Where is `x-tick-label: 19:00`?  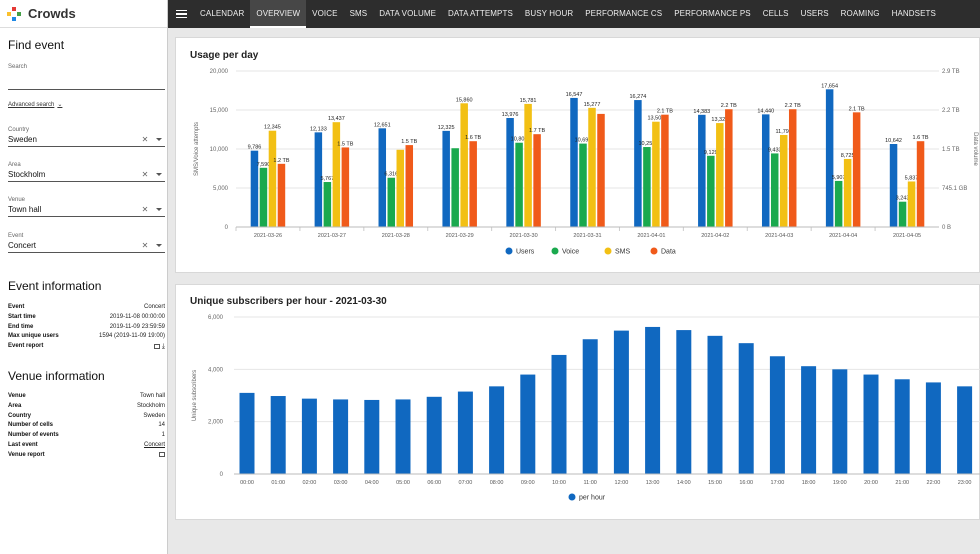
x-tick-label: 19:00 is located at coordinates (840, 483).